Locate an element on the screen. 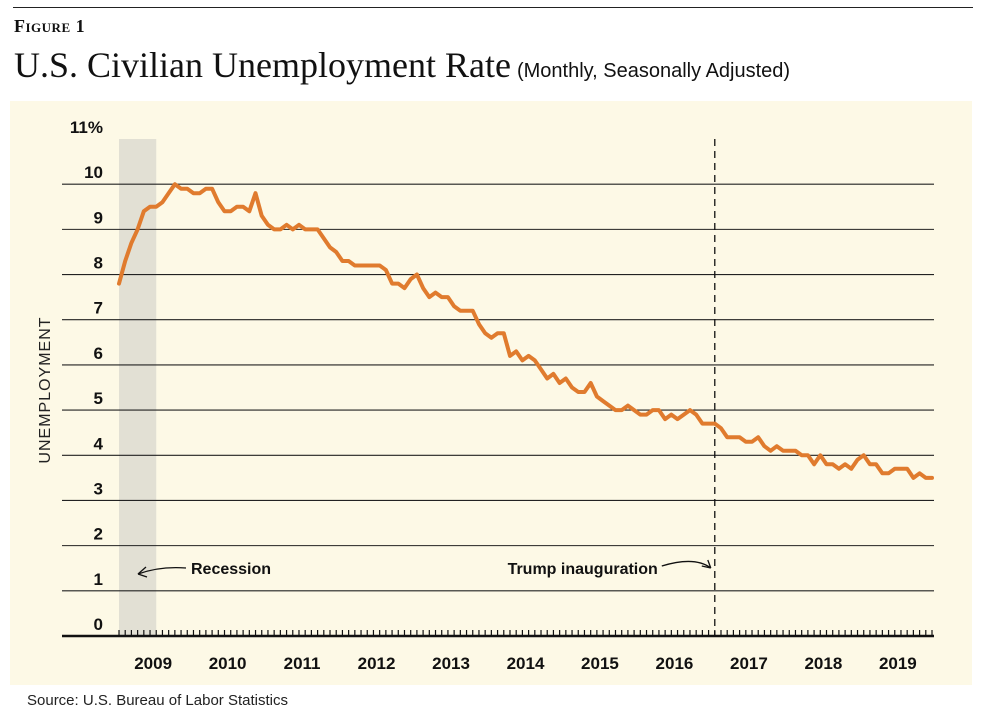 Image resolution: width=987 pixels, height=726 pixels. y-tick-label: 1 is located at coordinates (98, 579).